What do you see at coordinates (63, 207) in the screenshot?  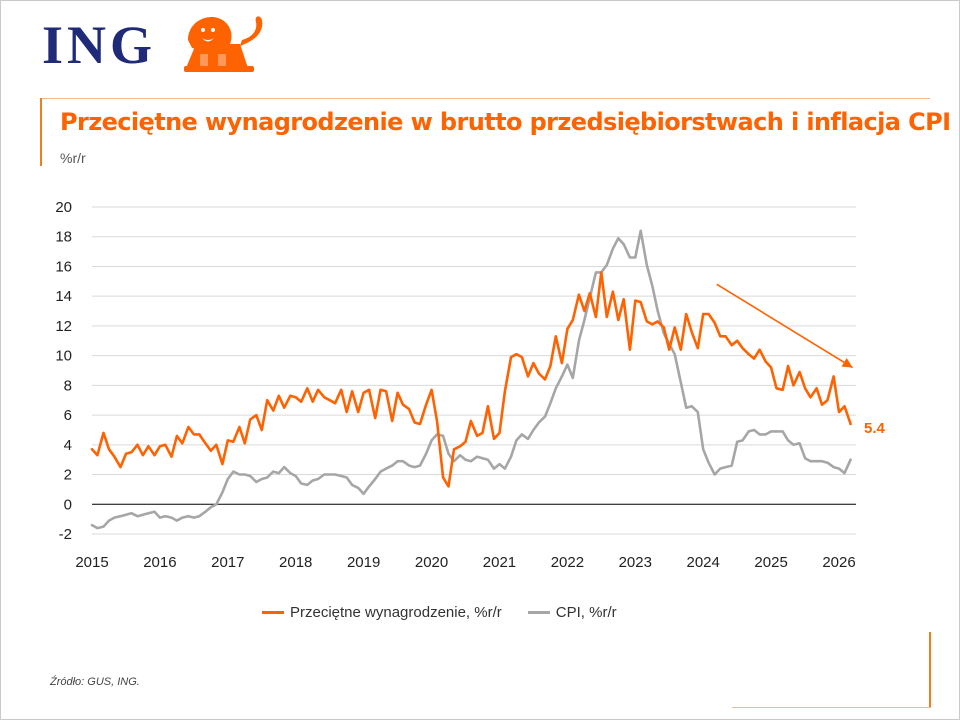 I see `y-tick-label: 20` at bounding box center [63, 207].